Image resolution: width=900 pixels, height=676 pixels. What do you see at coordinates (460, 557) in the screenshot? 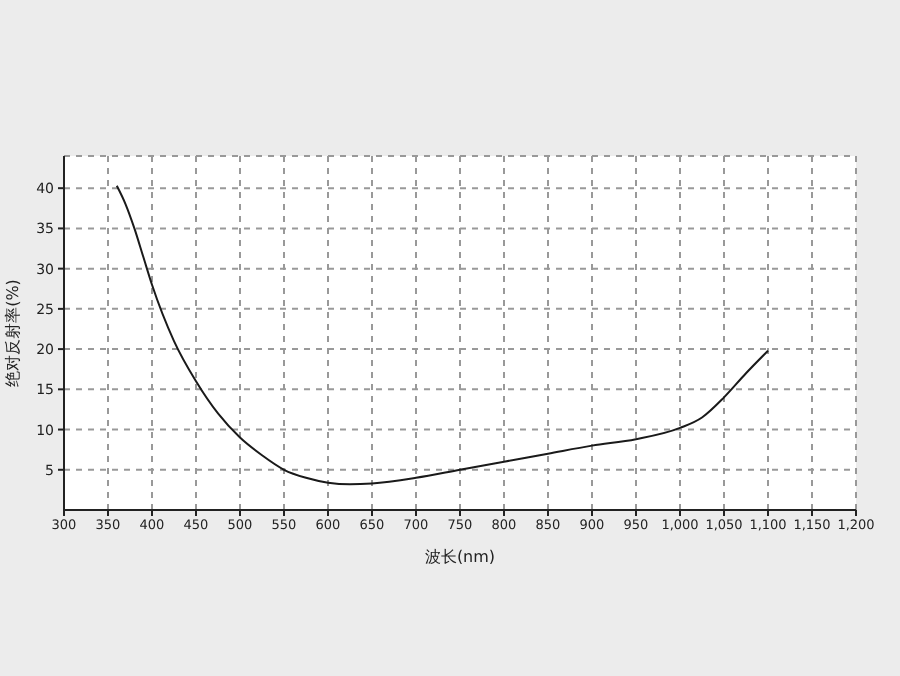
I see `x-axis-title: 波长(nm)` at bounding box center [460, 557].